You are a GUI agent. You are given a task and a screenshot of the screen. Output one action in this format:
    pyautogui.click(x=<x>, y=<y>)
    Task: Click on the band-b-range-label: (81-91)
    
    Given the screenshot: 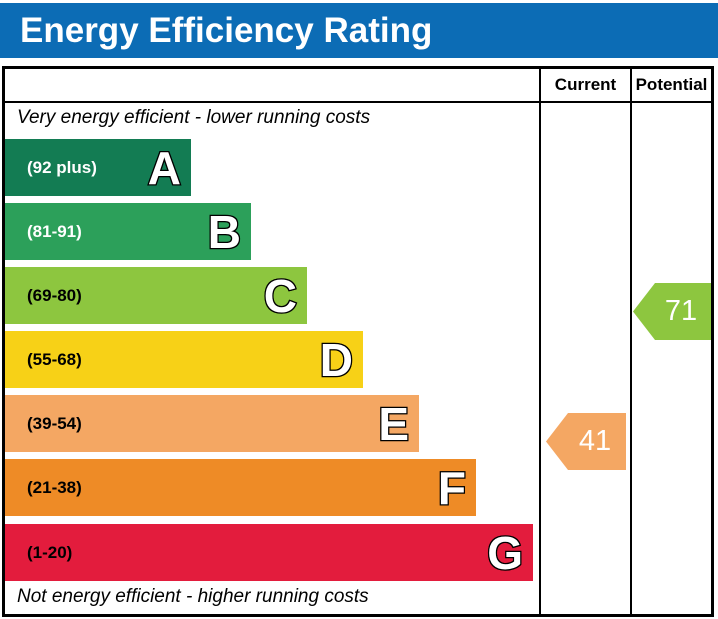 What is the action you would take?
    pyautogui.click(x=54, y=231)
    